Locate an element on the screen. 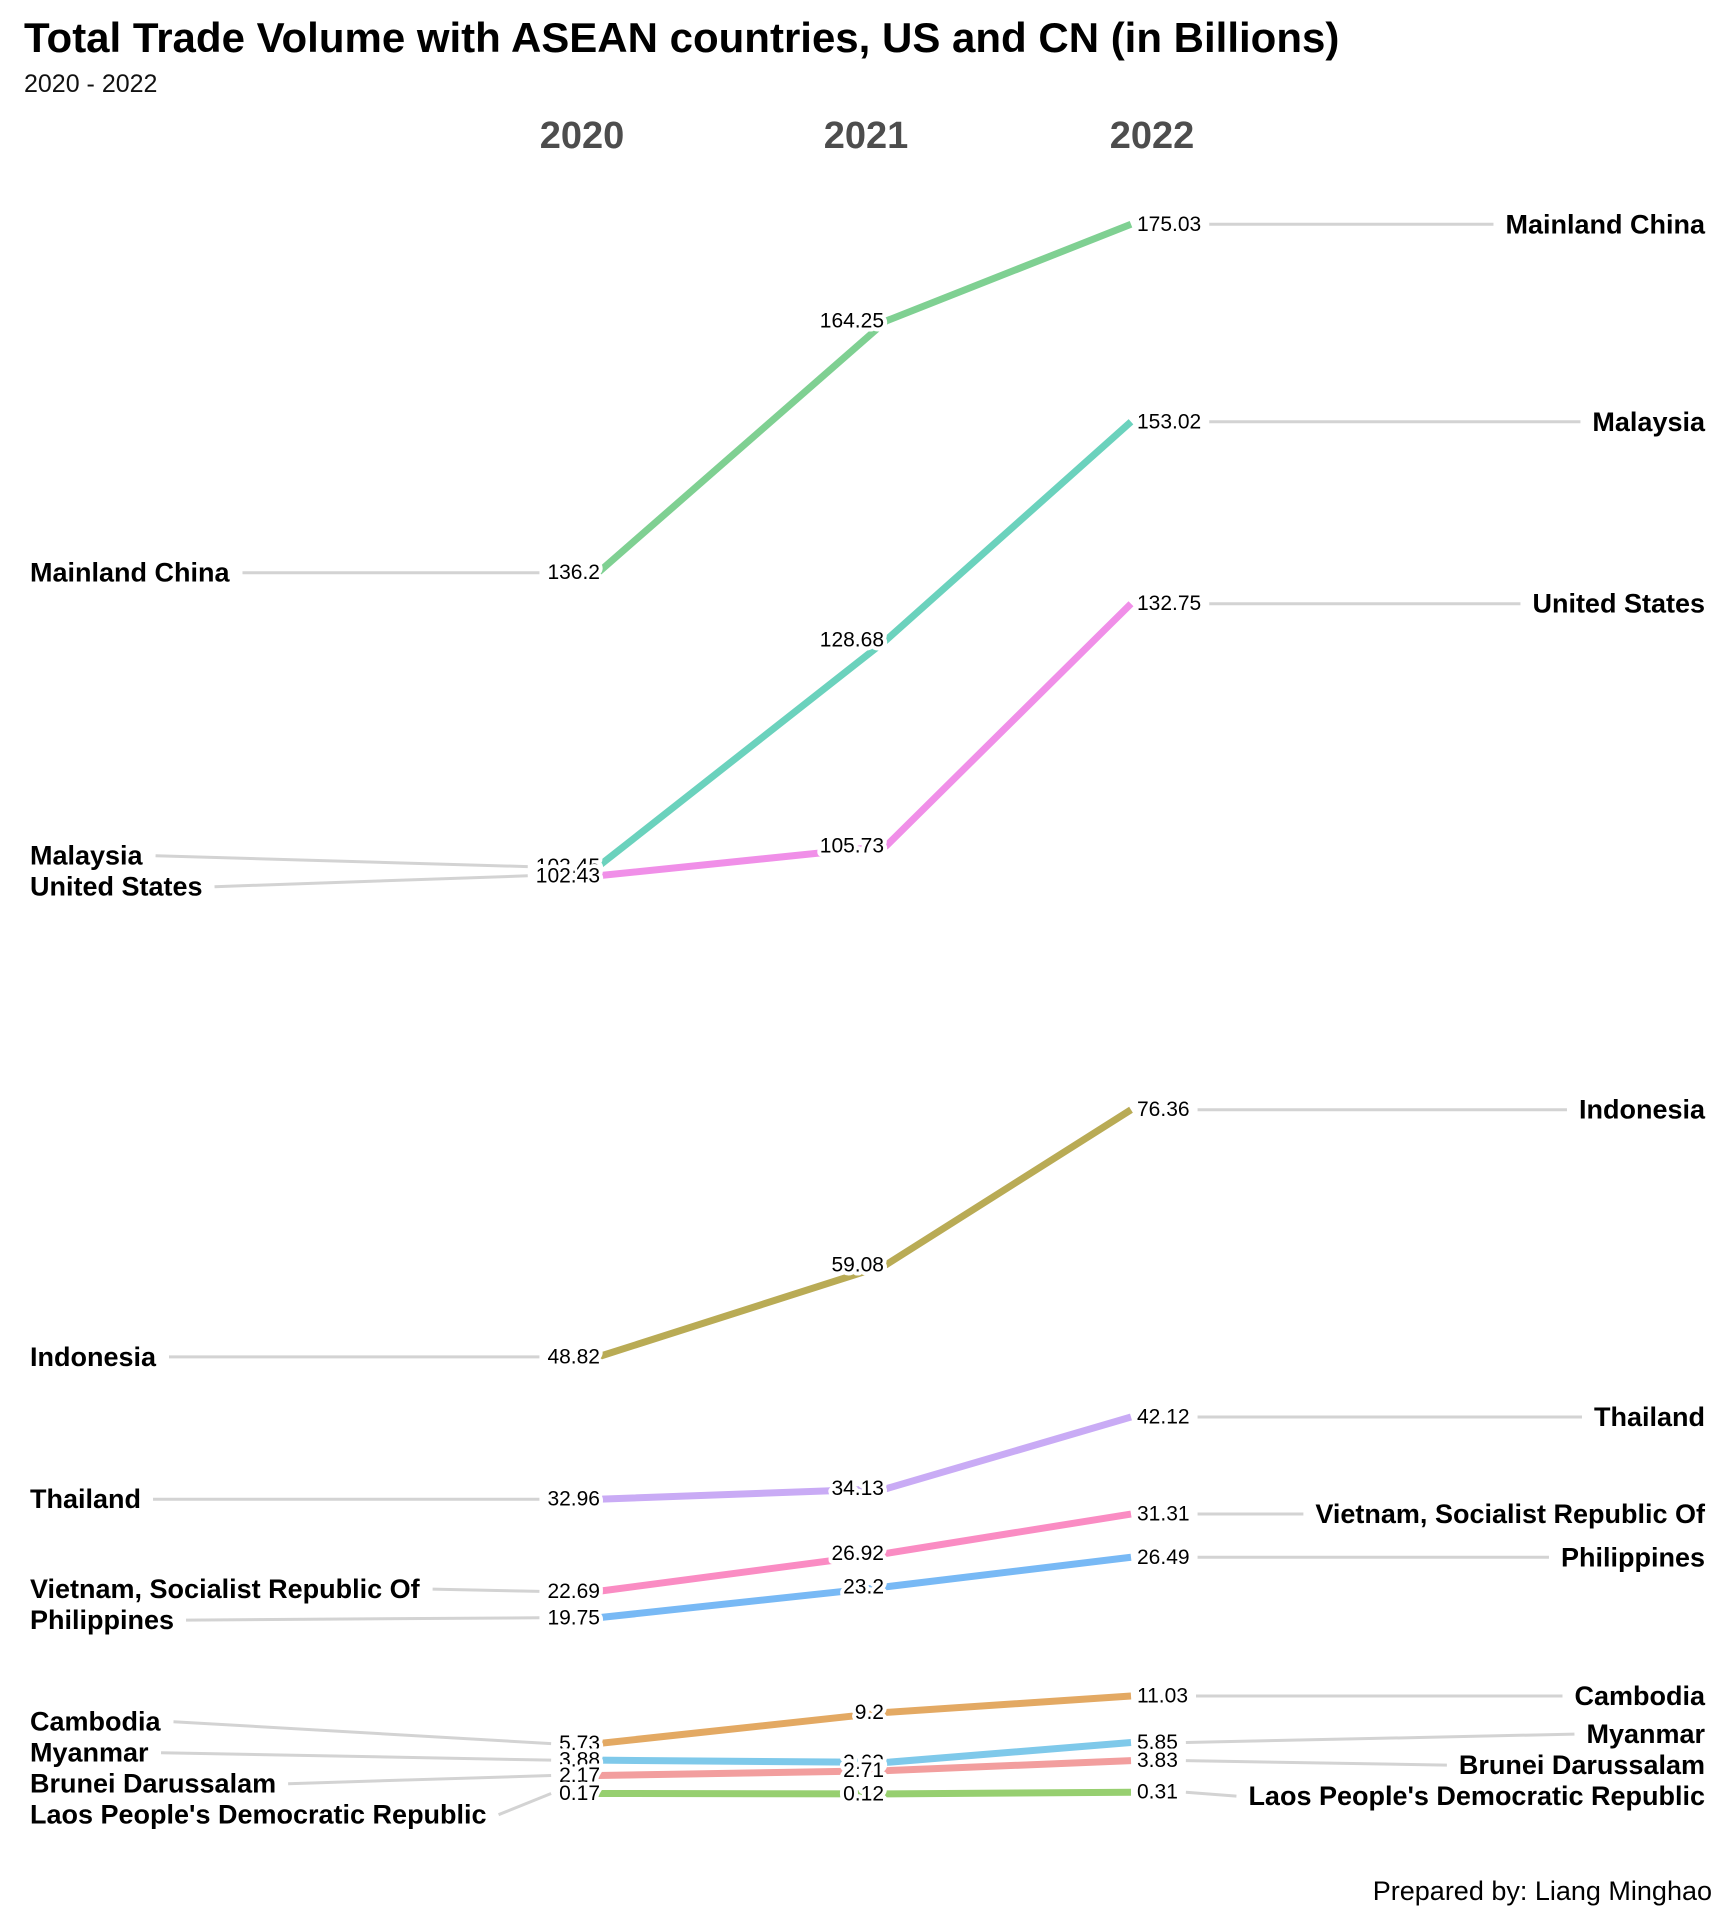 The image size is (1728, 1920). value-label-thailand-2020: 32.96 is located at coordinates (573, 1499).